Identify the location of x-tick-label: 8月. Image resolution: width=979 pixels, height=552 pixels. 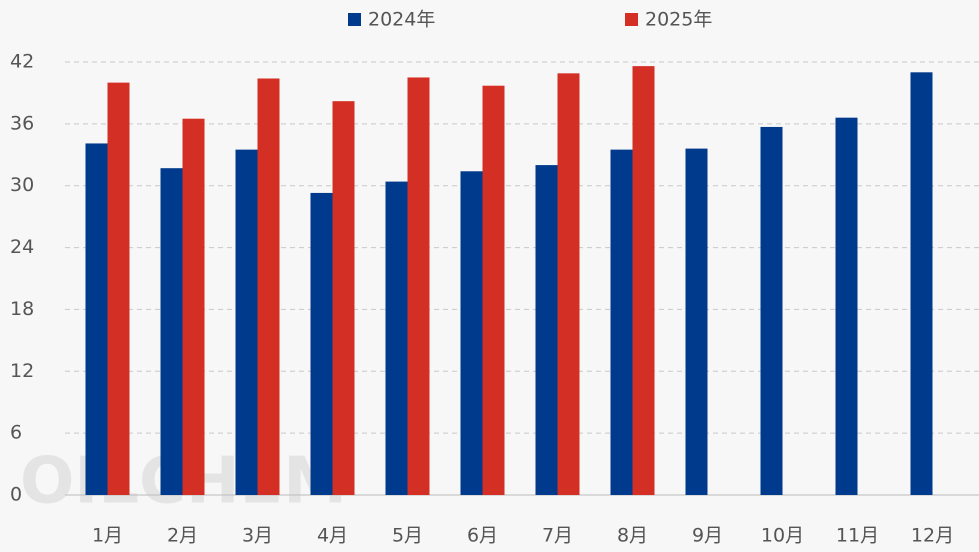
(632, 536).